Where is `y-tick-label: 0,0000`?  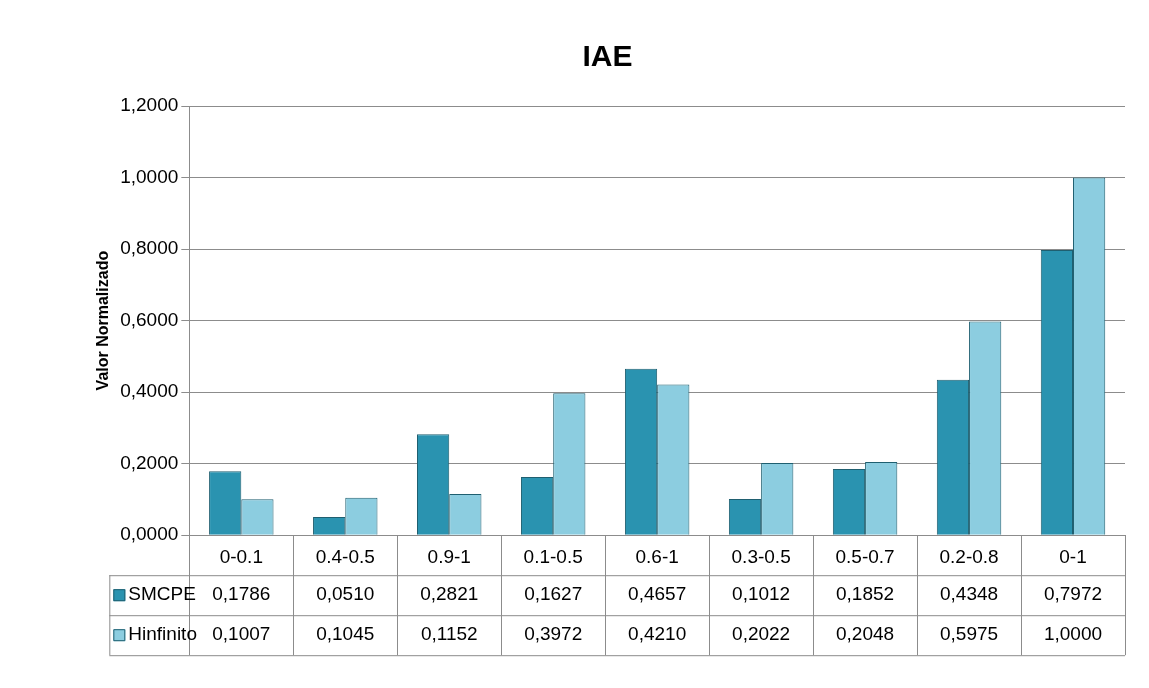 y-tick-label: 0,0000 is located at coordinates (149, 534).